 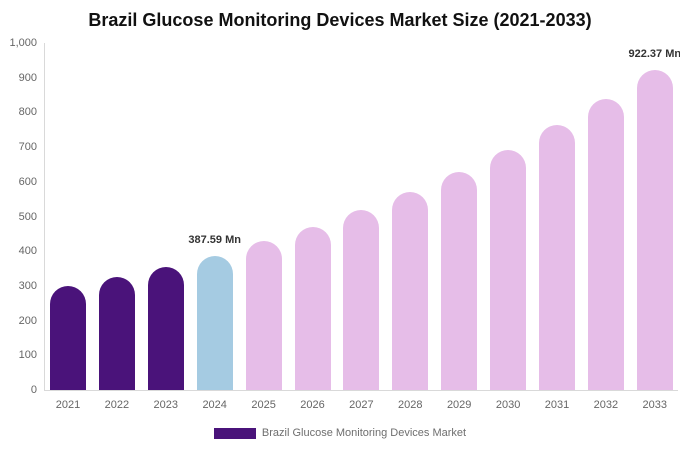 What do you see at coordinates (508, 269) in the screenshot?
I see `bar-2030` at bounding box center [508, 269].